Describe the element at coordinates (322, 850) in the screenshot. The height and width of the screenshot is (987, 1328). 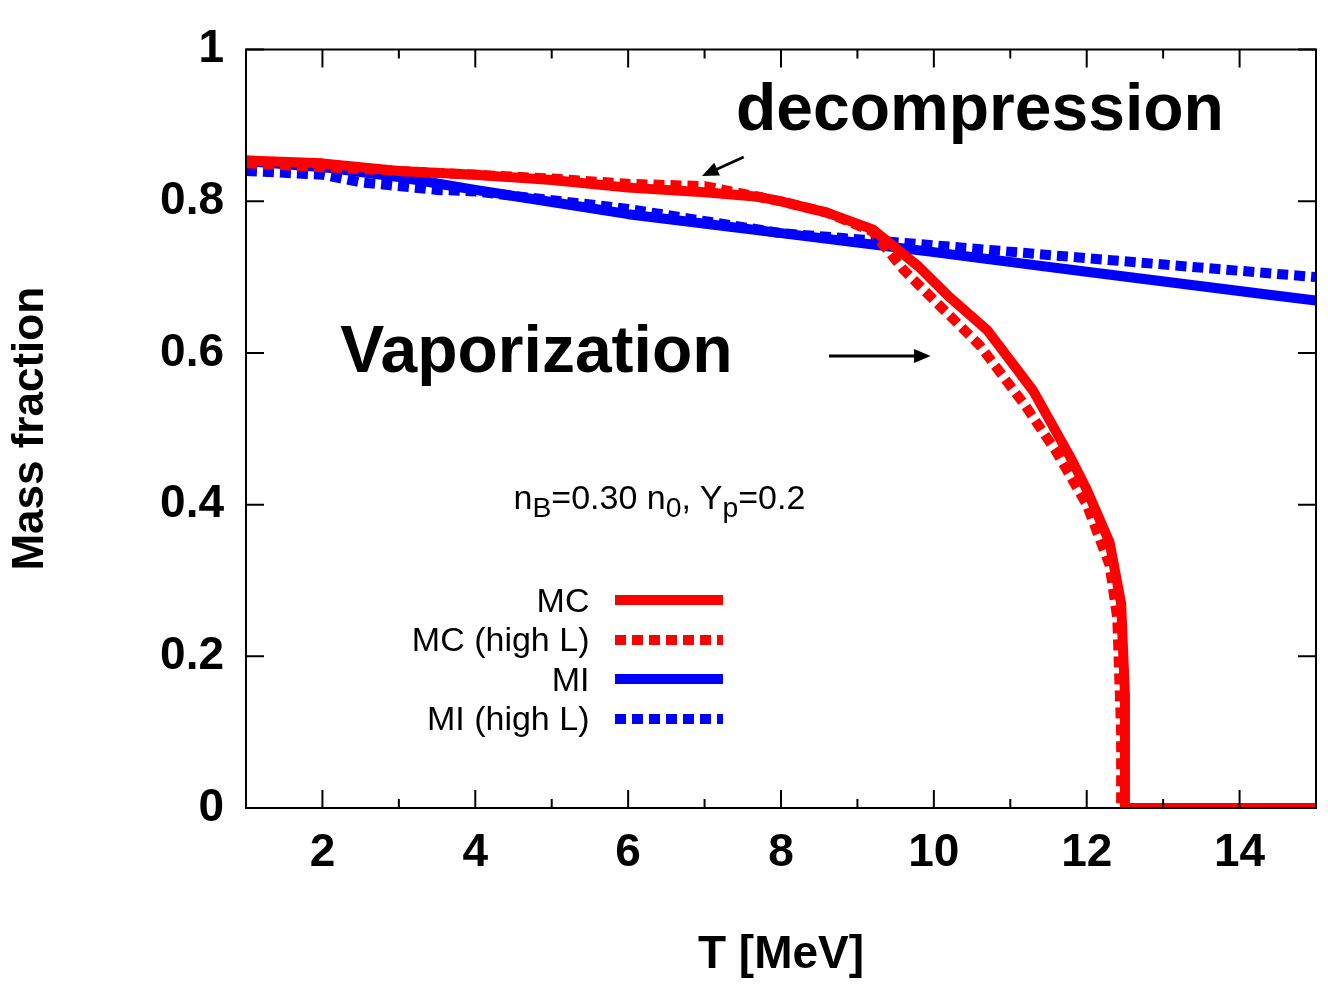
I see `x-tick-label: 2` at that location.